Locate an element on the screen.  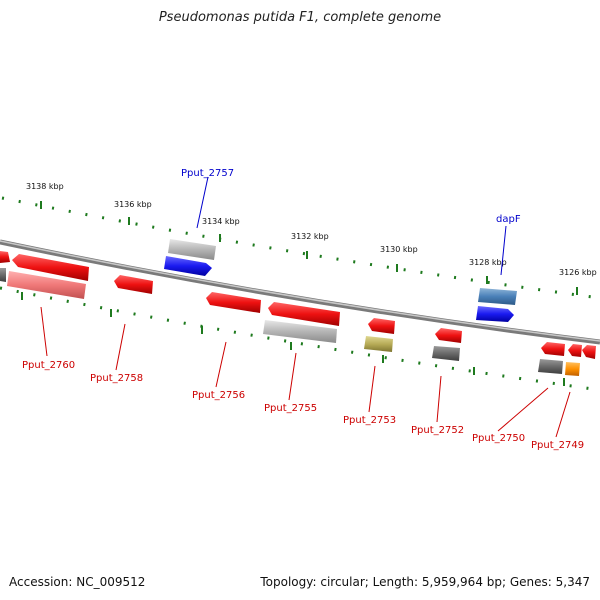
accession-label: Accession: NC_009512 is located at coordinates (77, 582).